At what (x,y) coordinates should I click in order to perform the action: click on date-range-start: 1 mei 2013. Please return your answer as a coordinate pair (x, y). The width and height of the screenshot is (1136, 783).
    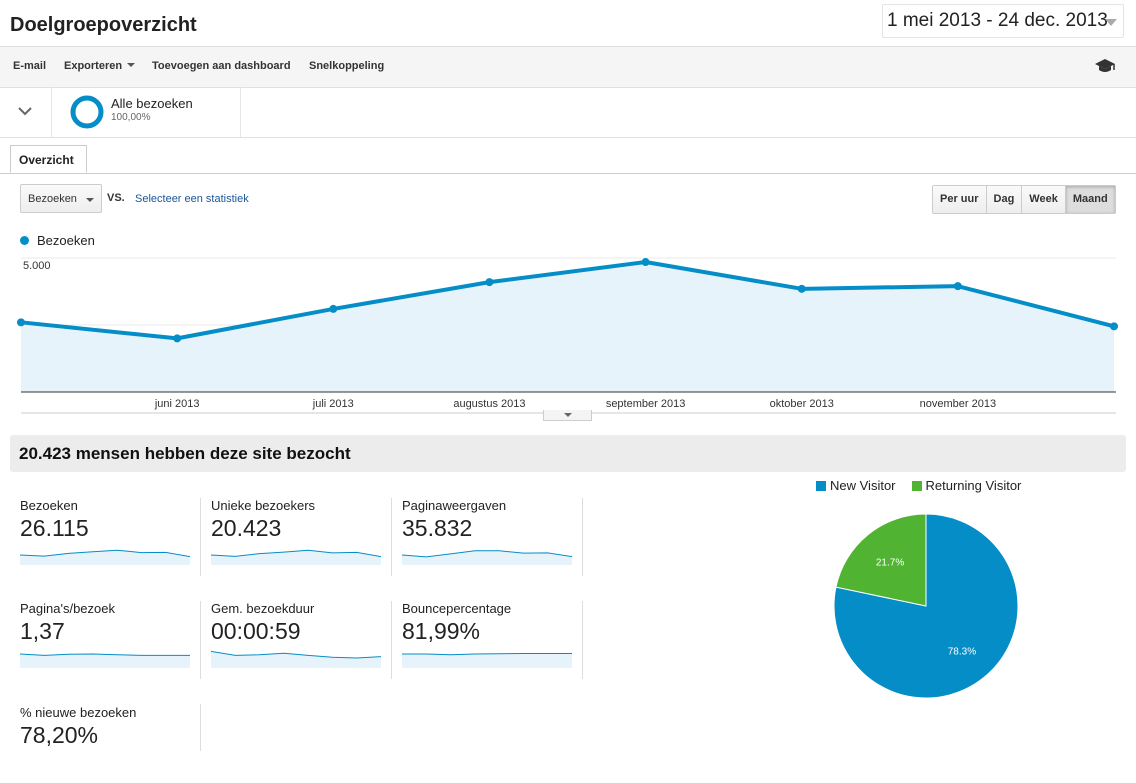
    Looking at the image, I should click on (934, 20).